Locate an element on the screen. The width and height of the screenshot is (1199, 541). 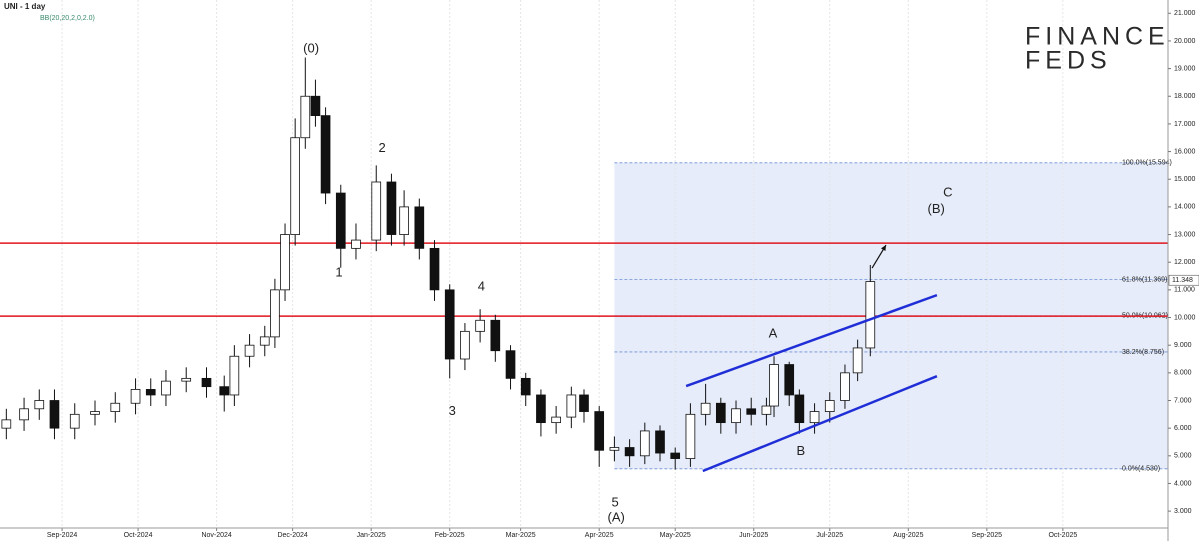
x-tick-label: Sep-2025 is located at coordinates (987, 535).